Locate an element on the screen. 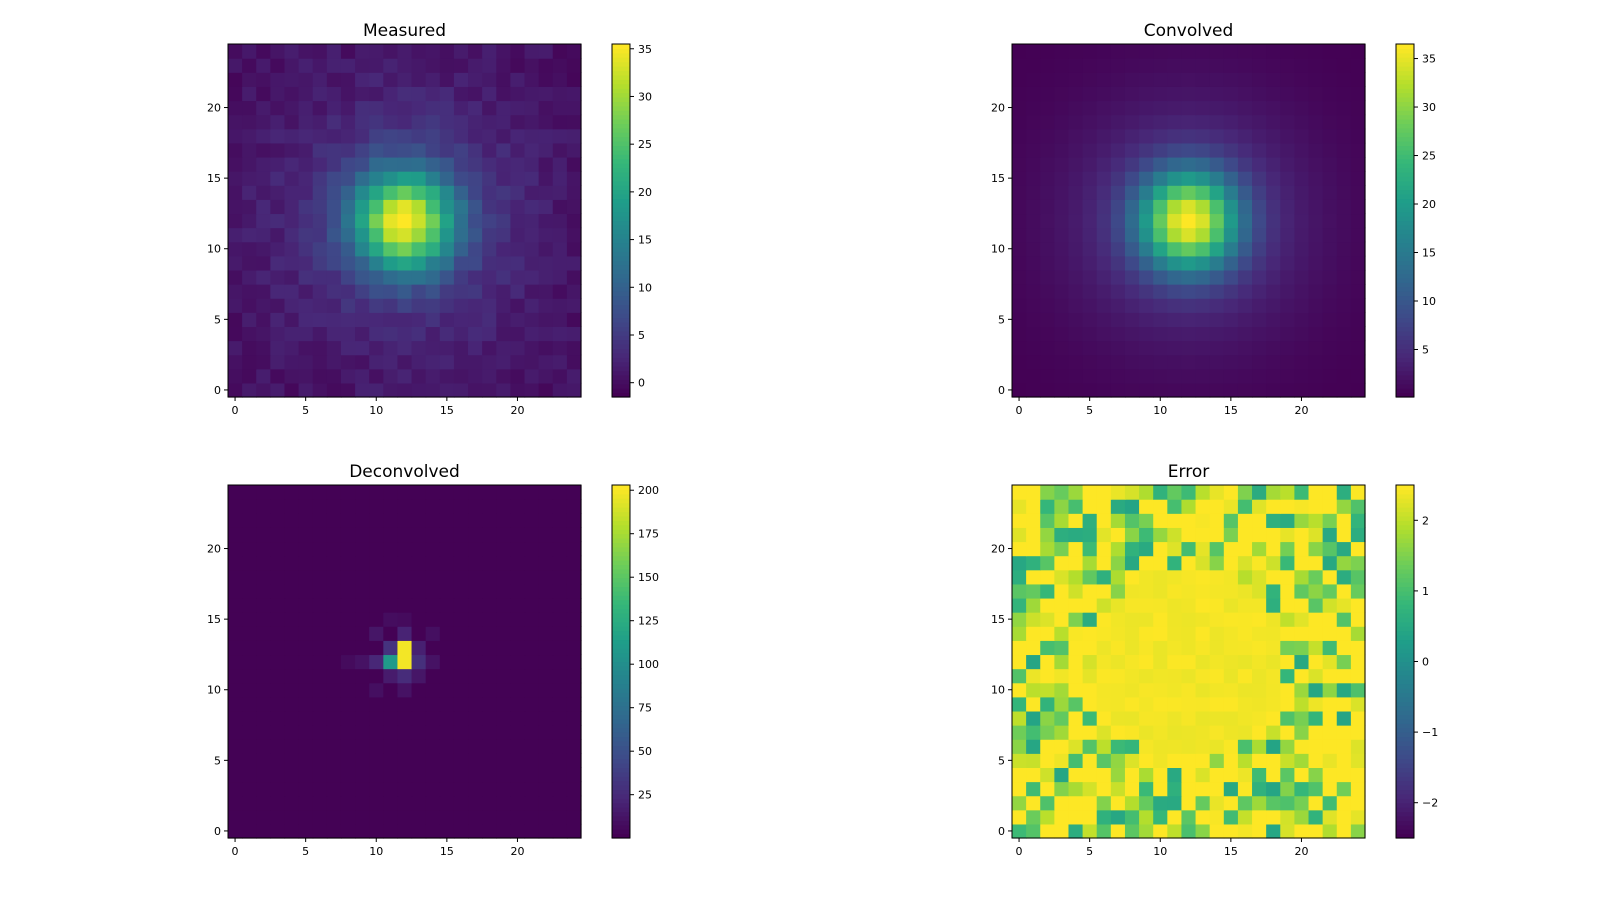 This screenshot has width=1600, height=900. colorbar-tick-label: 10 is located at coordinates (645, 287).